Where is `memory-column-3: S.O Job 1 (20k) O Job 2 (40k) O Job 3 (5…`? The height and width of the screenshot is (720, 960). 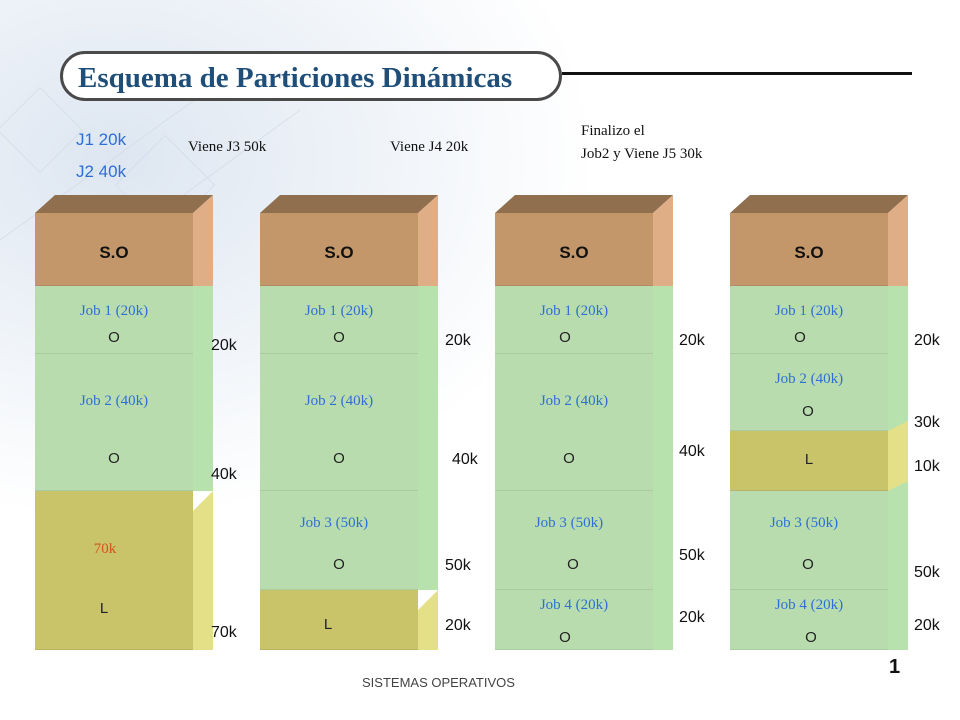
memory-column-3: S.O Job 1 (20k) O Job 2 (40k) O Job 3 (5… is located at coordinates (584, 422).